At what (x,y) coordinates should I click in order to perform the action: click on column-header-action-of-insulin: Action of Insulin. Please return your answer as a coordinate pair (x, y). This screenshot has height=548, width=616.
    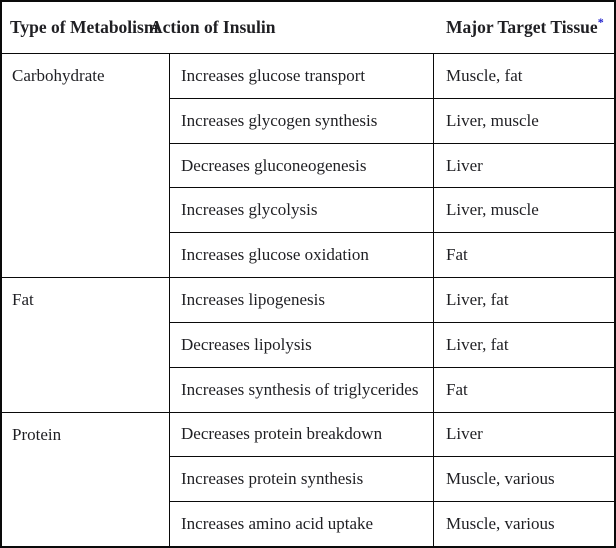
    Looking at the image, I should click on (213, 27).